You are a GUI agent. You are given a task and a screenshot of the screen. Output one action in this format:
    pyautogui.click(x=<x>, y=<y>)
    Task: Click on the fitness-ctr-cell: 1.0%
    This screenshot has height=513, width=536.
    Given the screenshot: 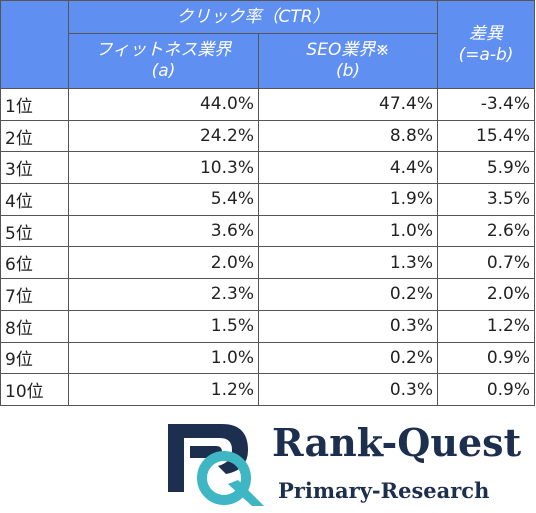 What is the action you would take?
    pyautogui.click(x=163, y=358)
    